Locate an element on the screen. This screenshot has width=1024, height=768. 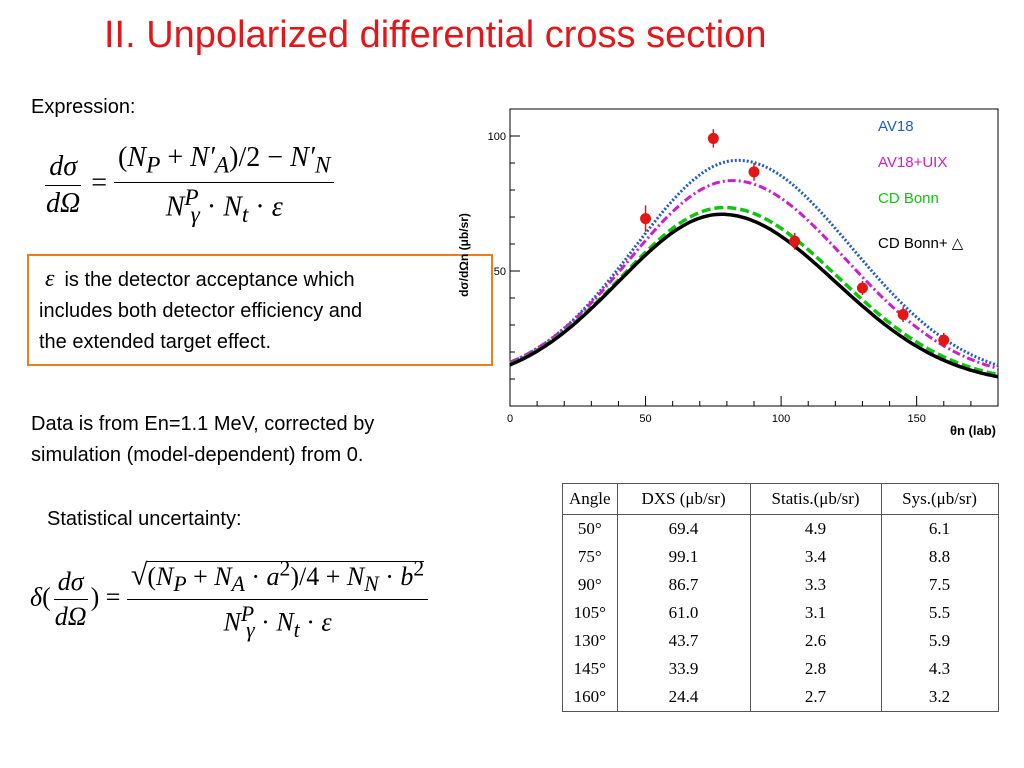
table-cell: 99.1 is located at coordinates (683, 557).